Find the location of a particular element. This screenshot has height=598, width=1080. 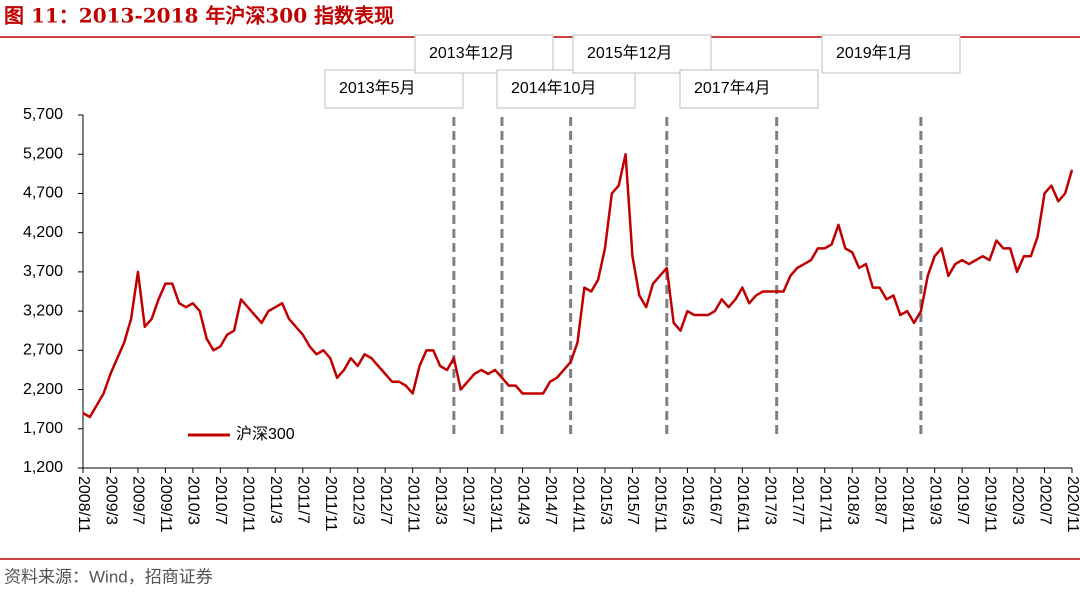

chart-title: 图 11：2013-2018 年沪深300 指数表现 is located at coordinates (199, 16).